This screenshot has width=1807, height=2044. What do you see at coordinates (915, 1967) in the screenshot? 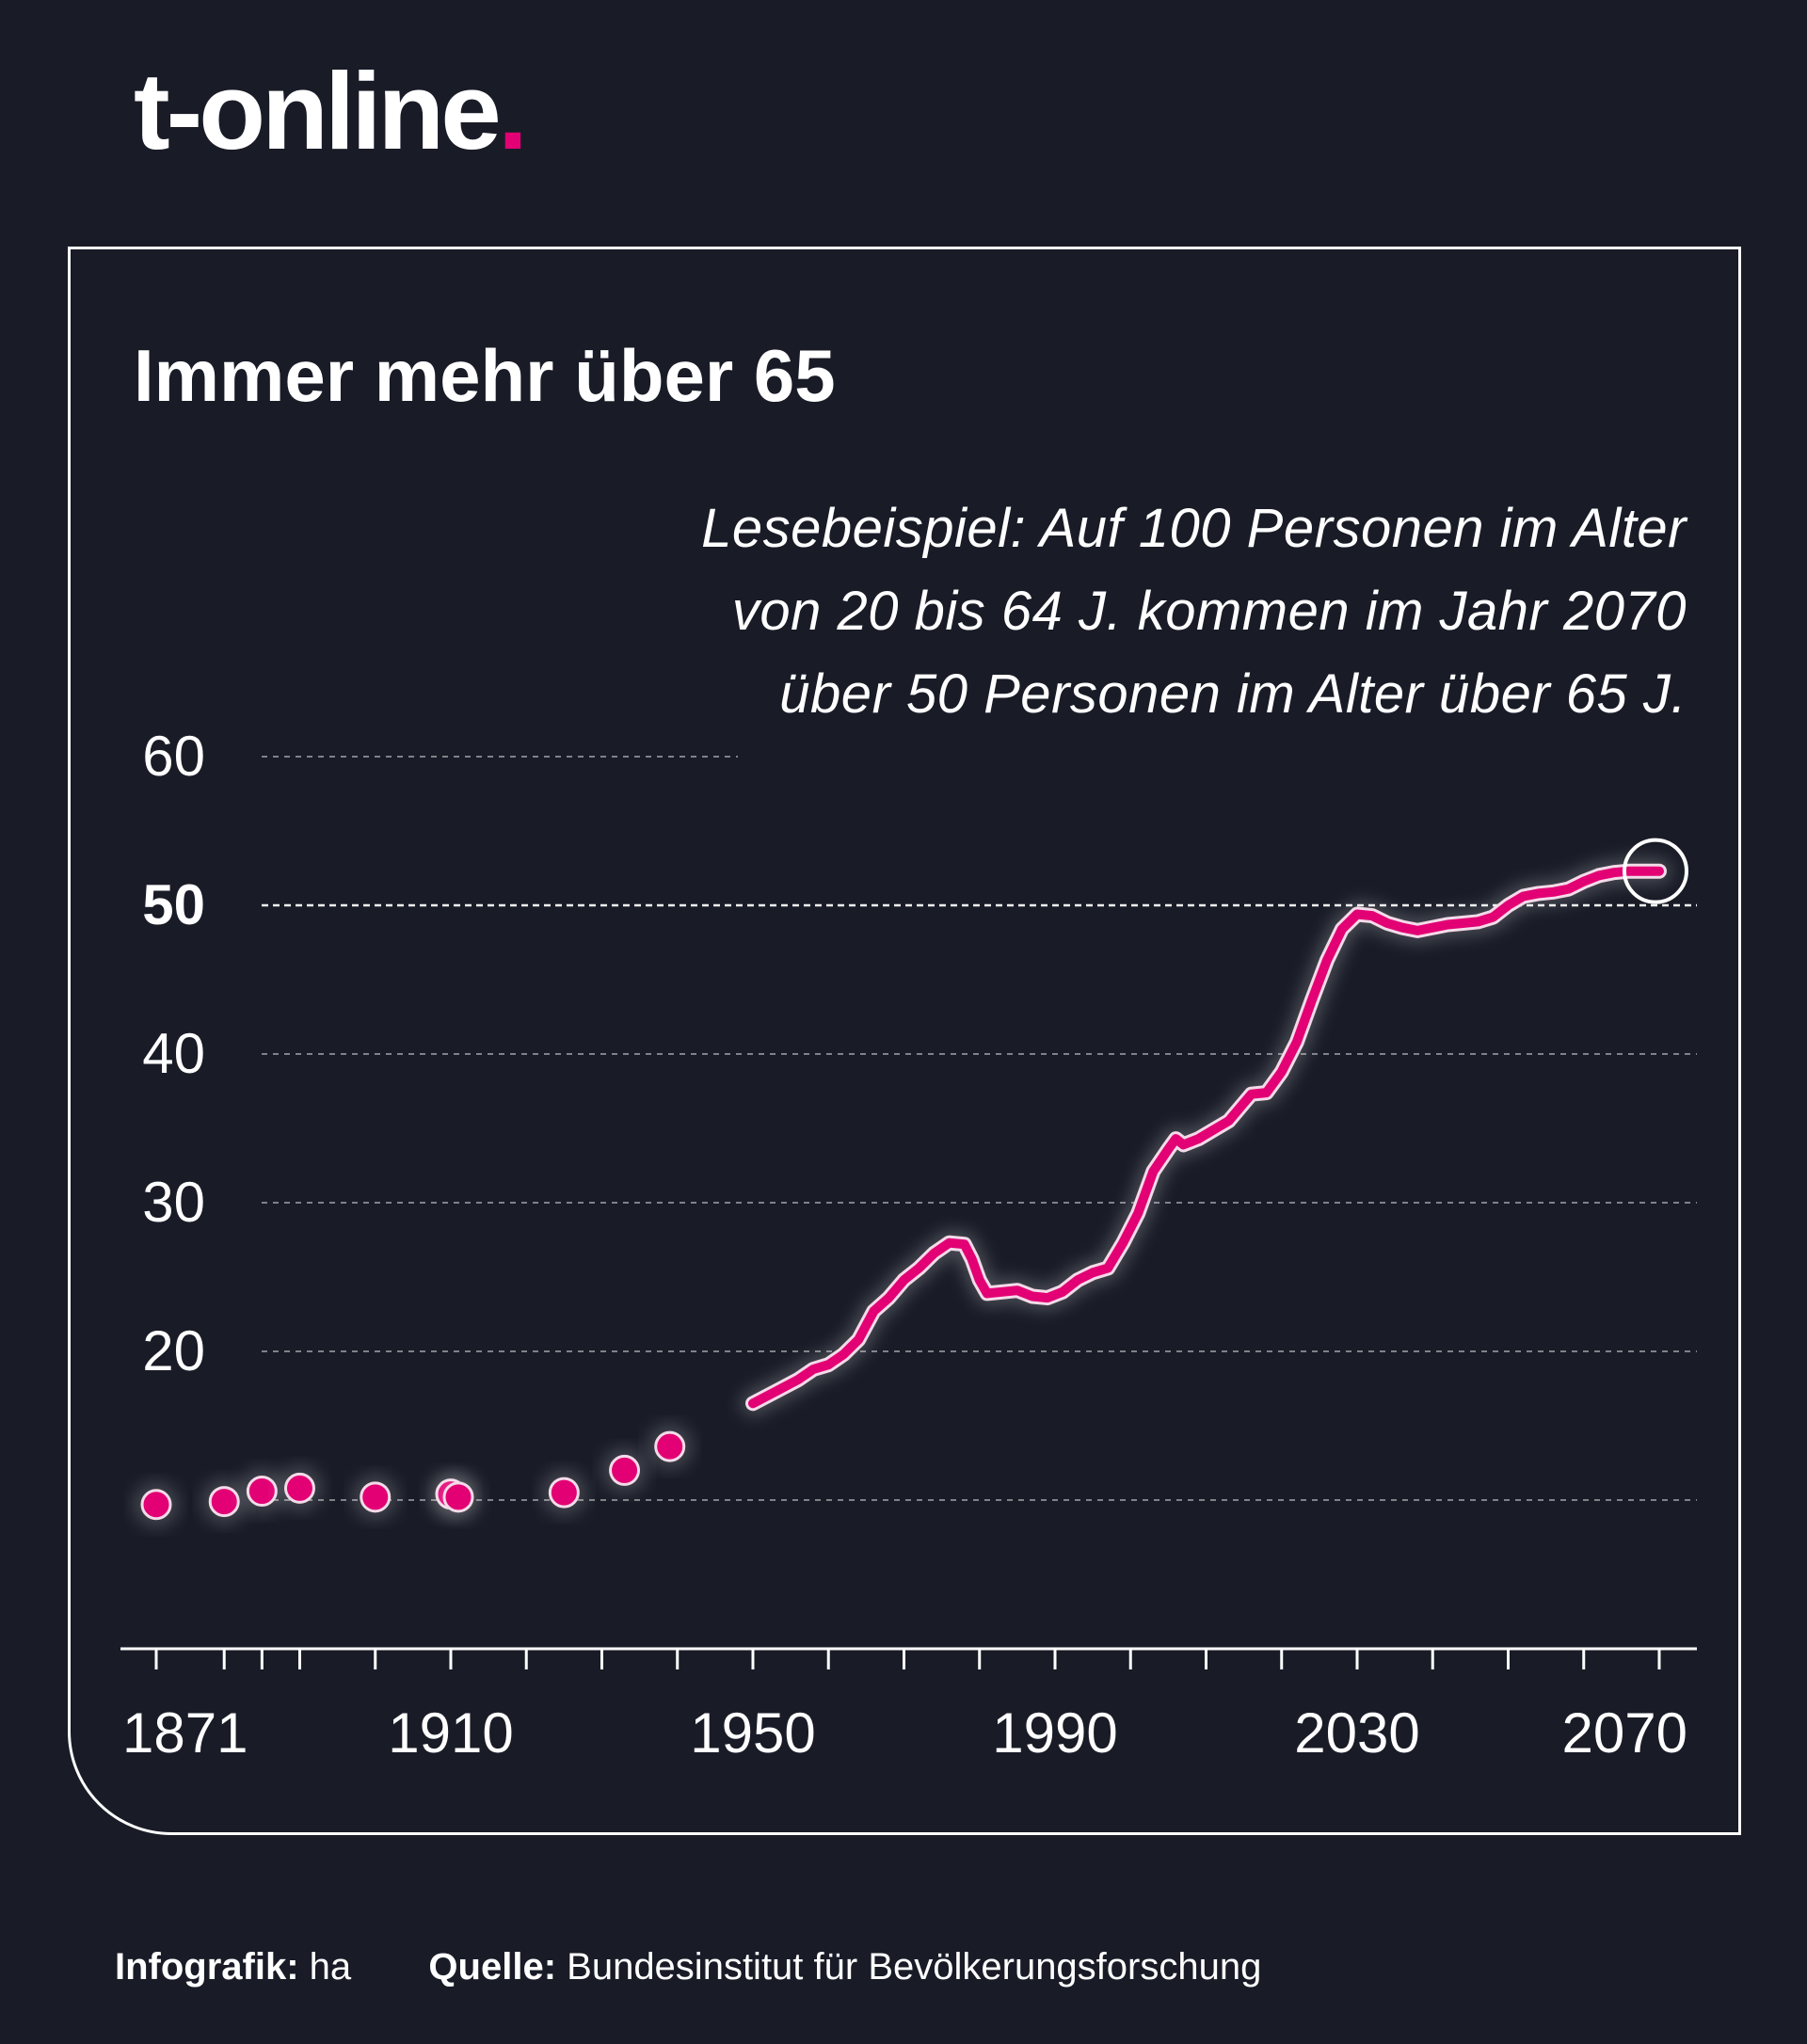
I see `source-value: Bundesinstitut für Bevölkerungsforschung` at bounding box center [915, 1967].